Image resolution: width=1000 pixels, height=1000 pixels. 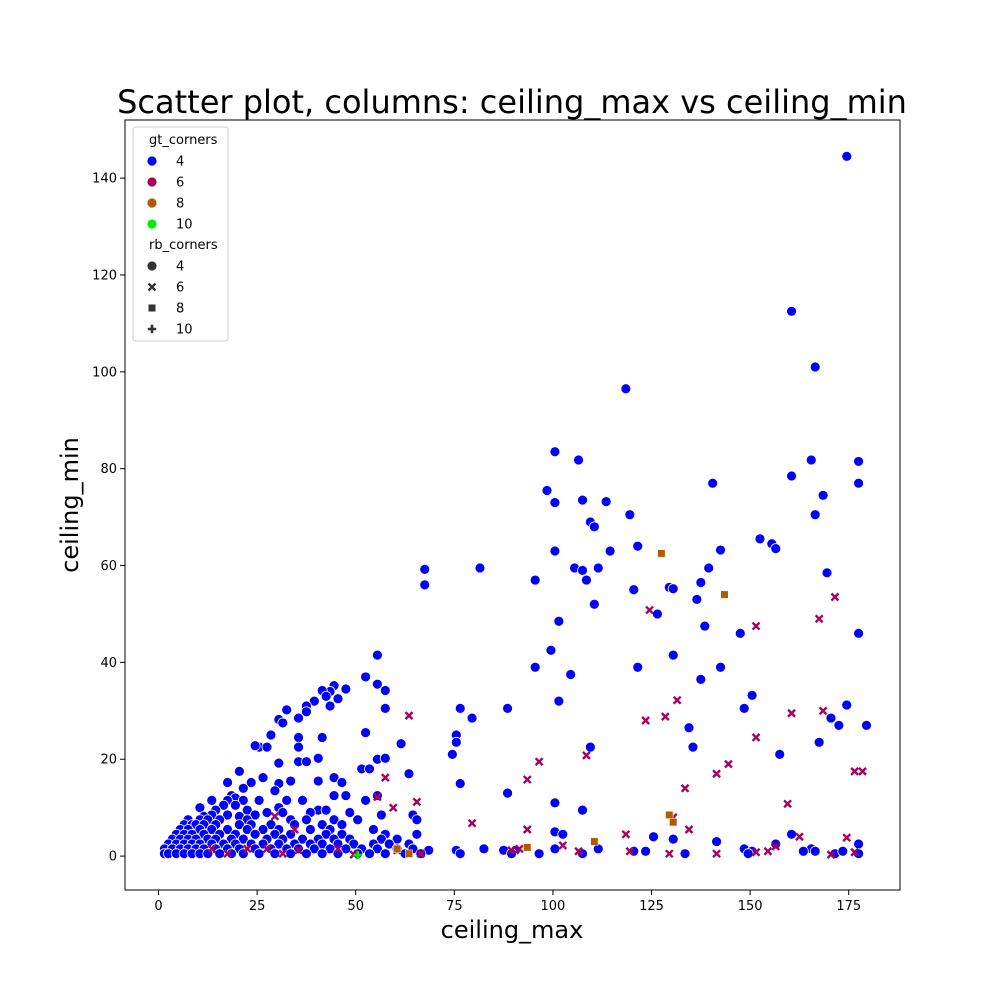 I want to click on y-tick-label: 140, so click(x=104, y=179).